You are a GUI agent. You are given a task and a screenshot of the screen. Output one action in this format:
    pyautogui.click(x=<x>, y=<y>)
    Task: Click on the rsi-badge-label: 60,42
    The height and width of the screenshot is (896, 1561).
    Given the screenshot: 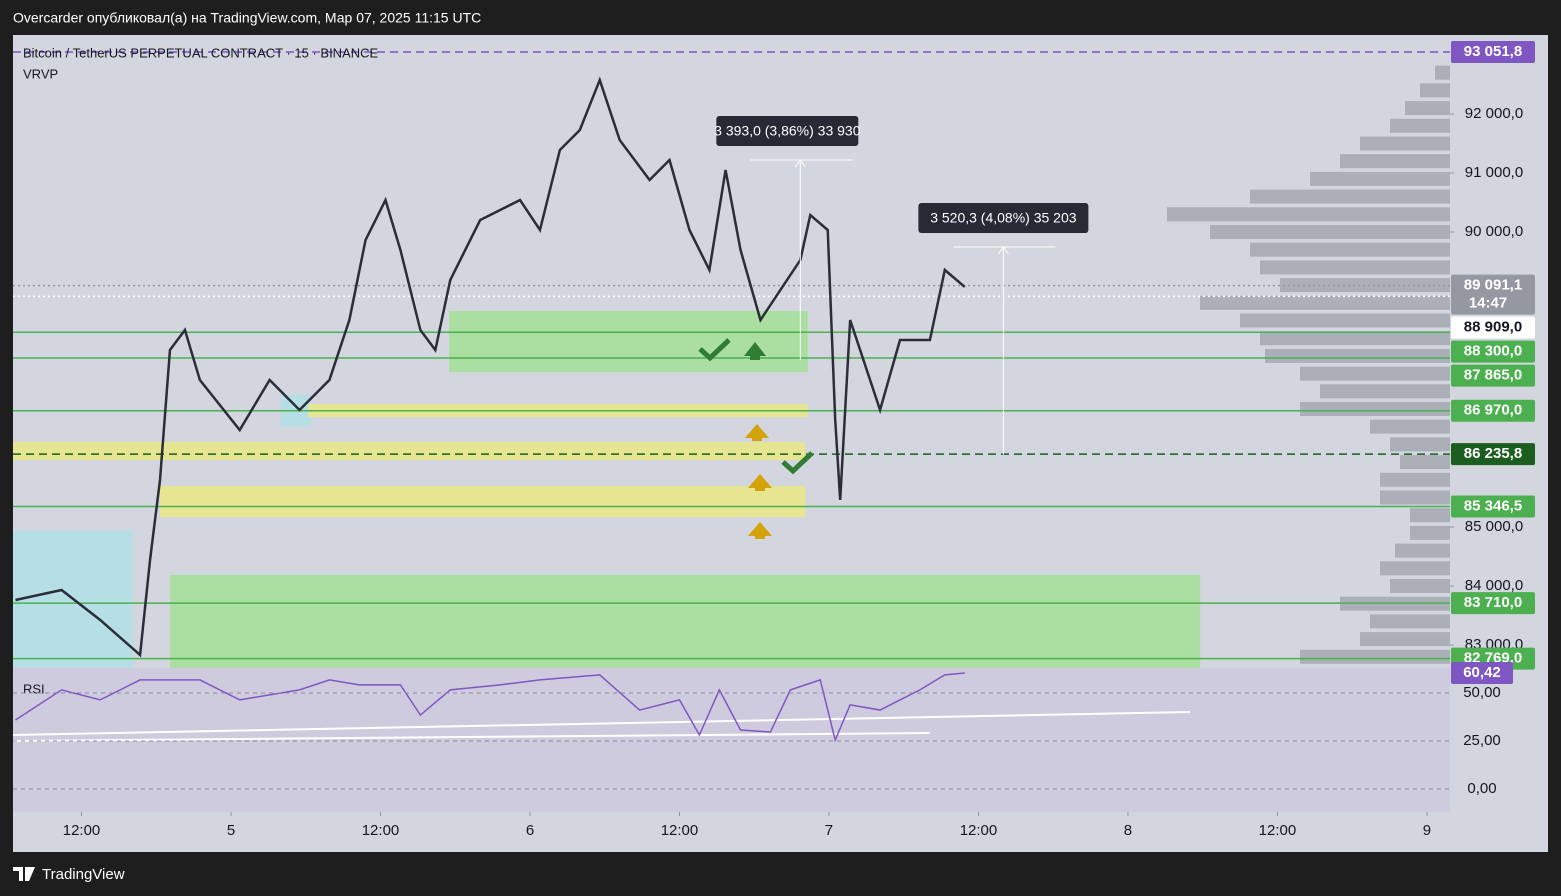 What is the action you would take?
    pyautogui.click(x=1482, y=672)
    